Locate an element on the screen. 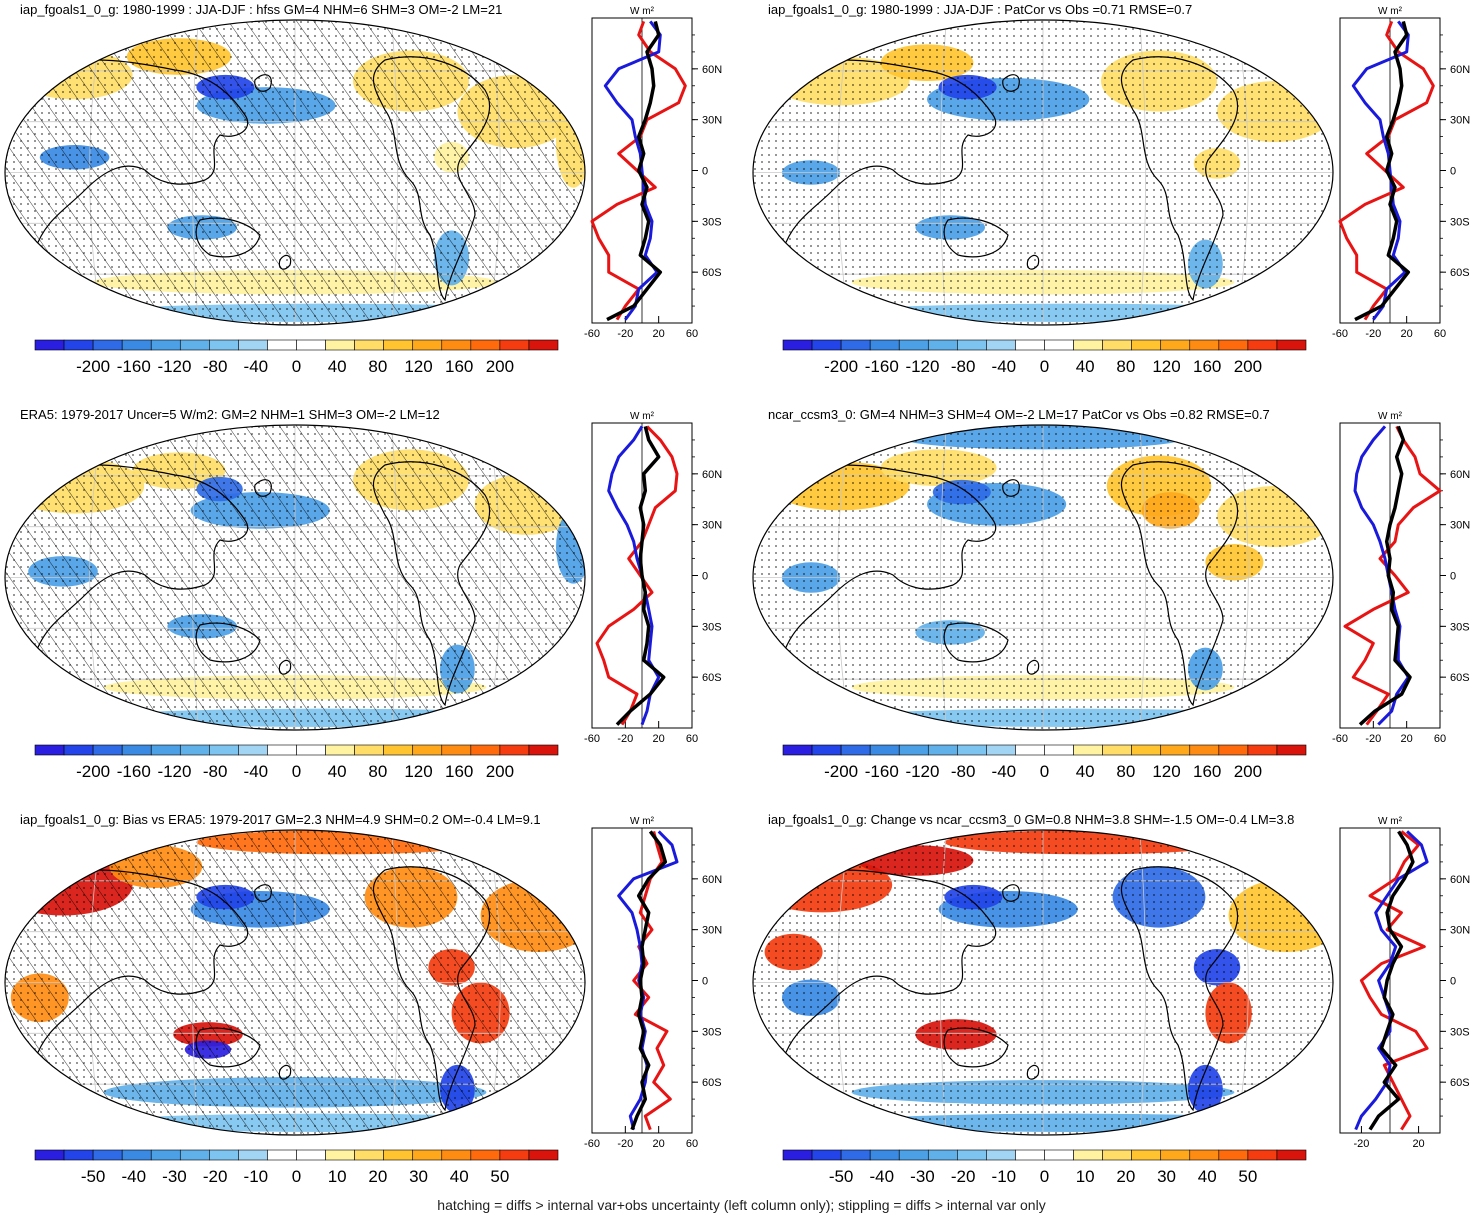 The image size is (1483, 1215). zonal-mean-profile: 60N 30N 0 30S 60S -60 -20 20 60 W m² is located at coordinates (653, 173).